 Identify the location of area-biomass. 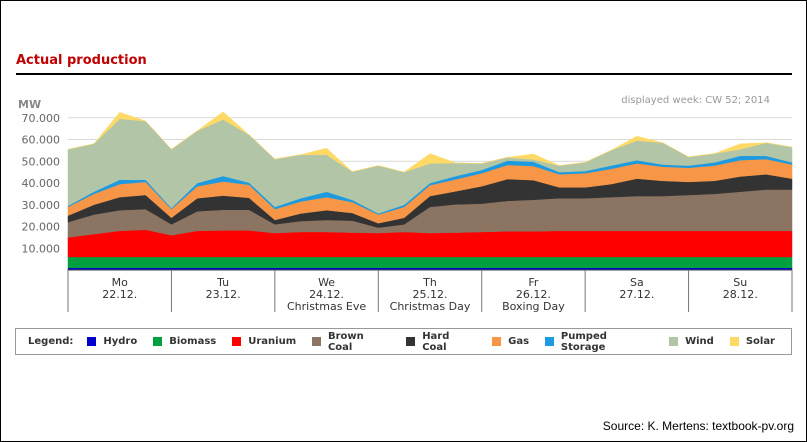
(430, 262).